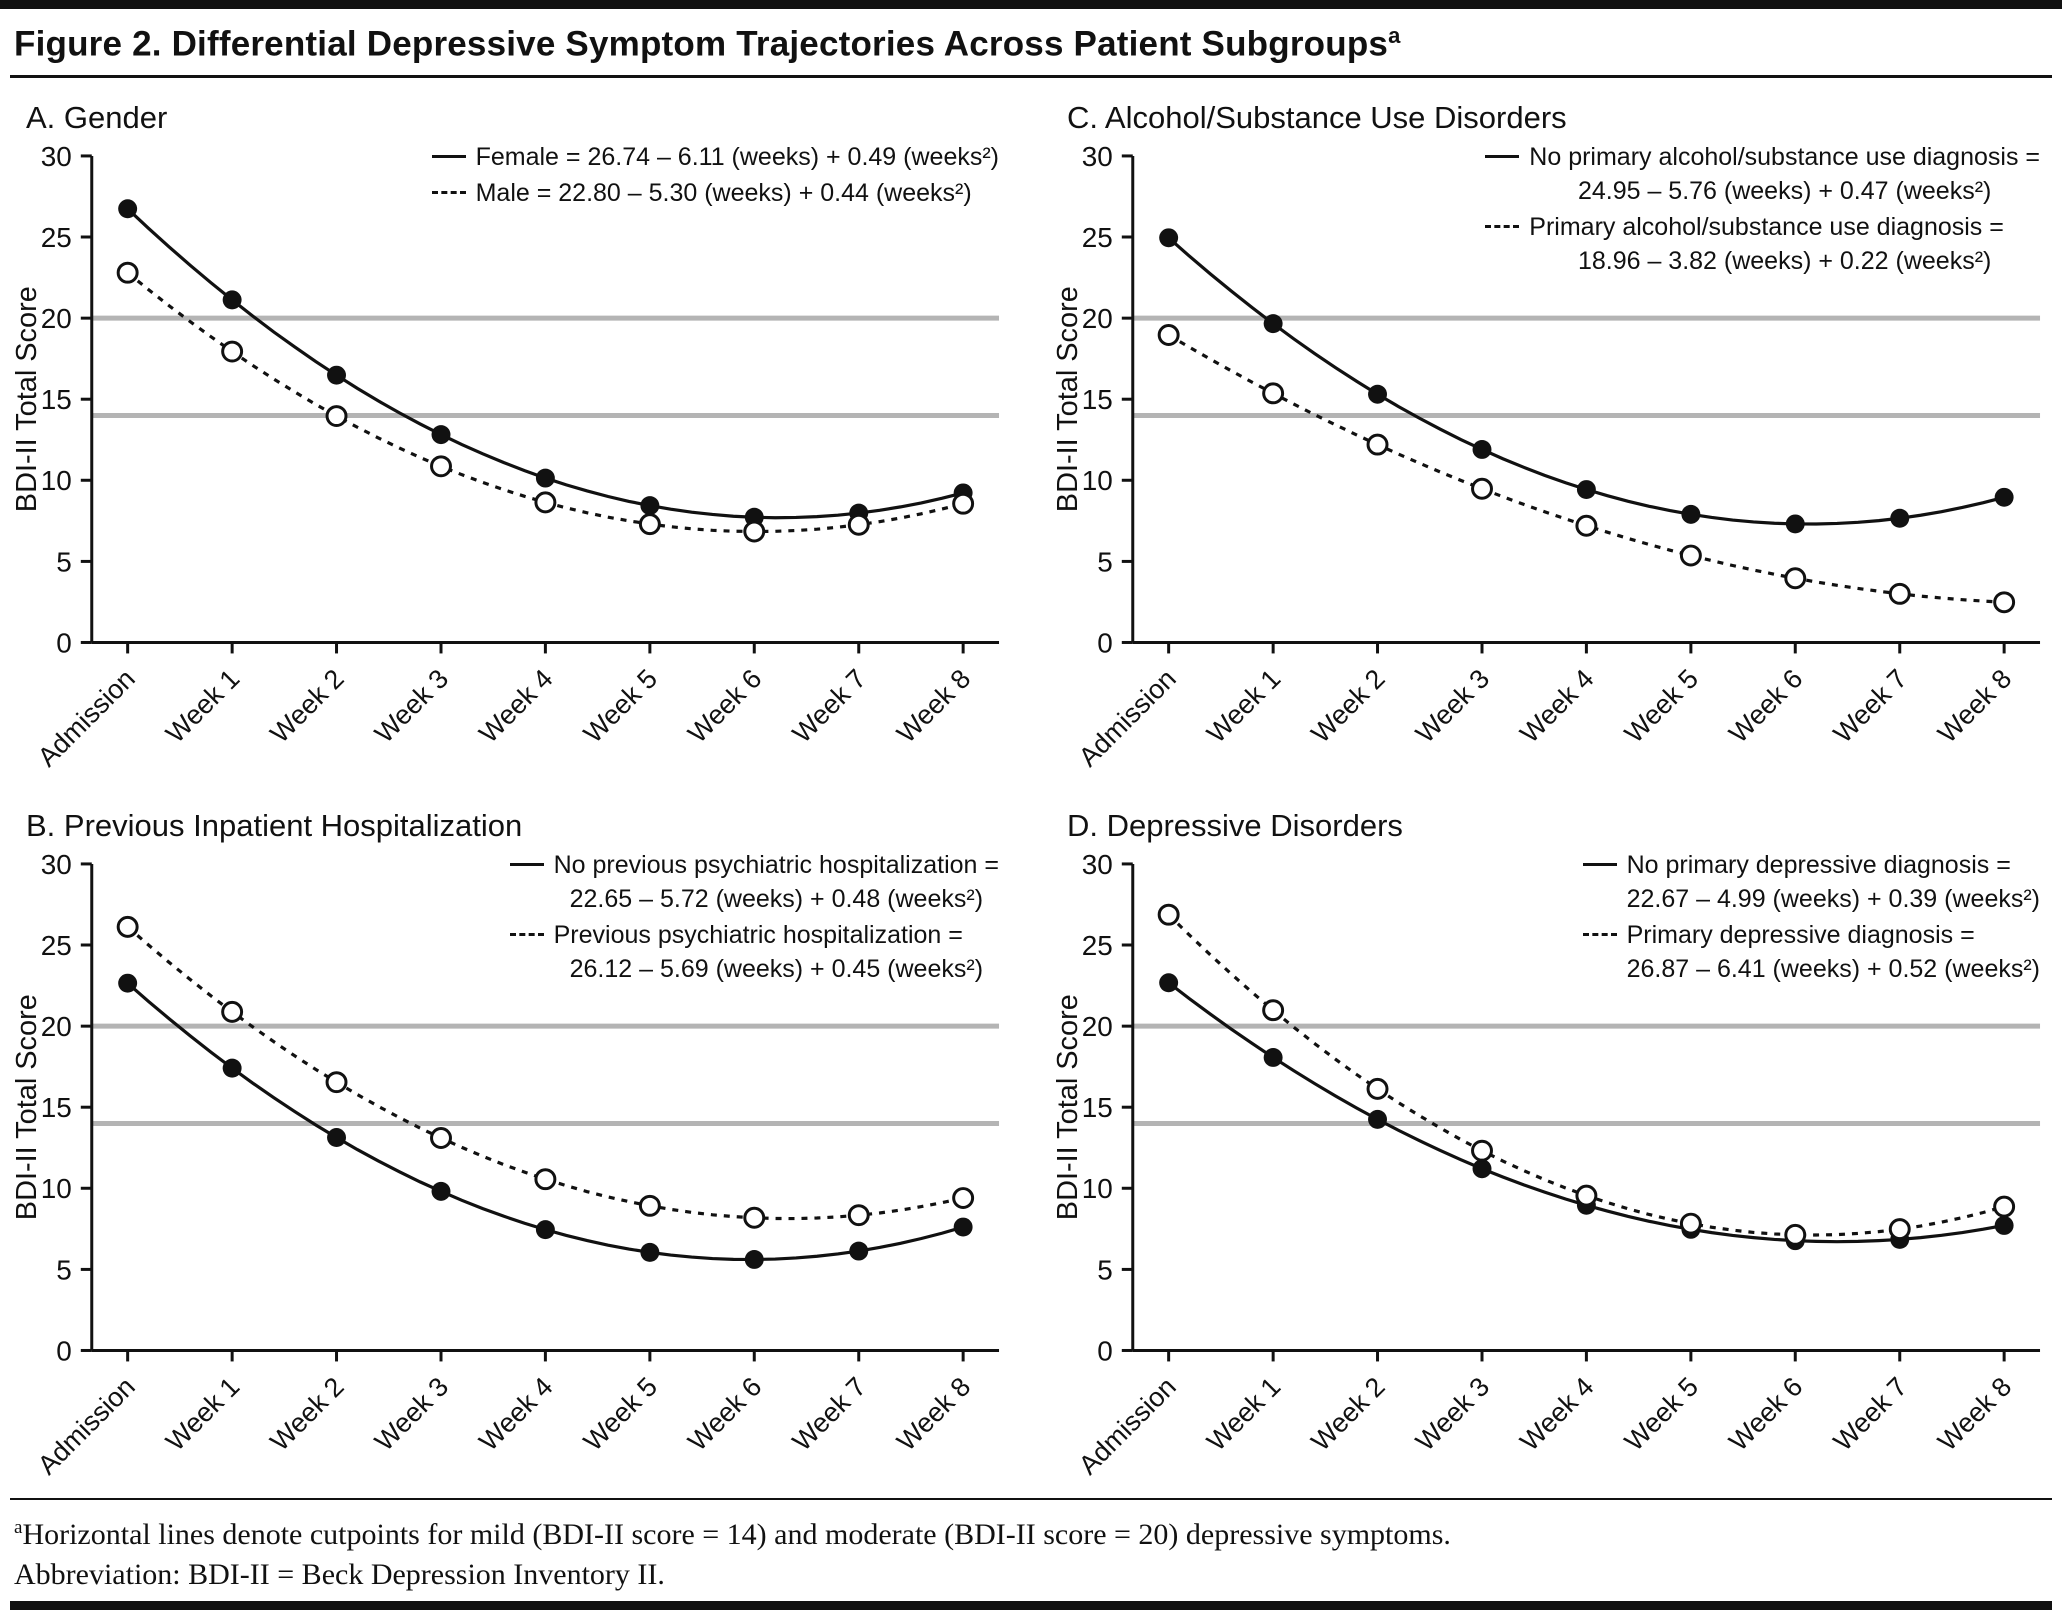  Describe the element at coordinates (274, 825) in the screenshot. I see `panel-b-title: B. Previous Inpatient Hospitalization` at that location.